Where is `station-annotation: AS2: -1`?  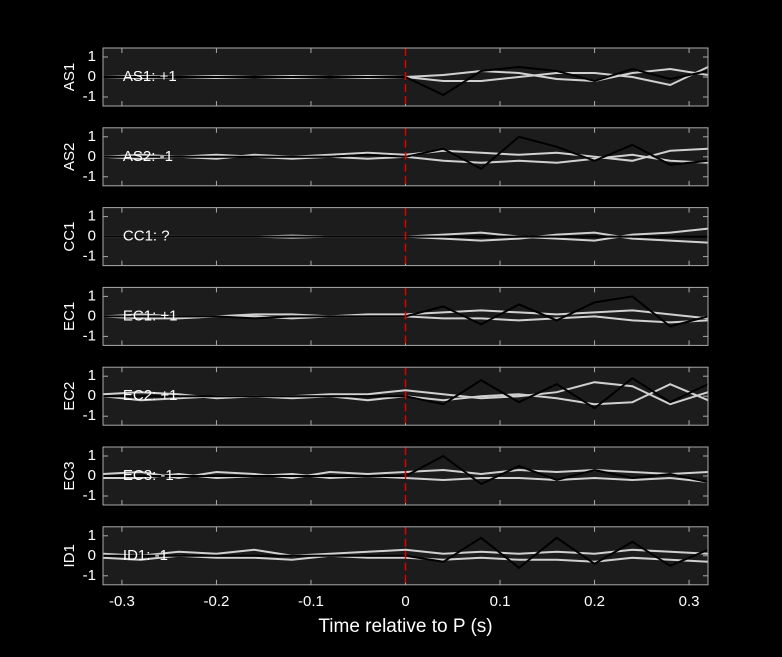 station-annotation: AS2: -1 is located at coordinates (148, 156).